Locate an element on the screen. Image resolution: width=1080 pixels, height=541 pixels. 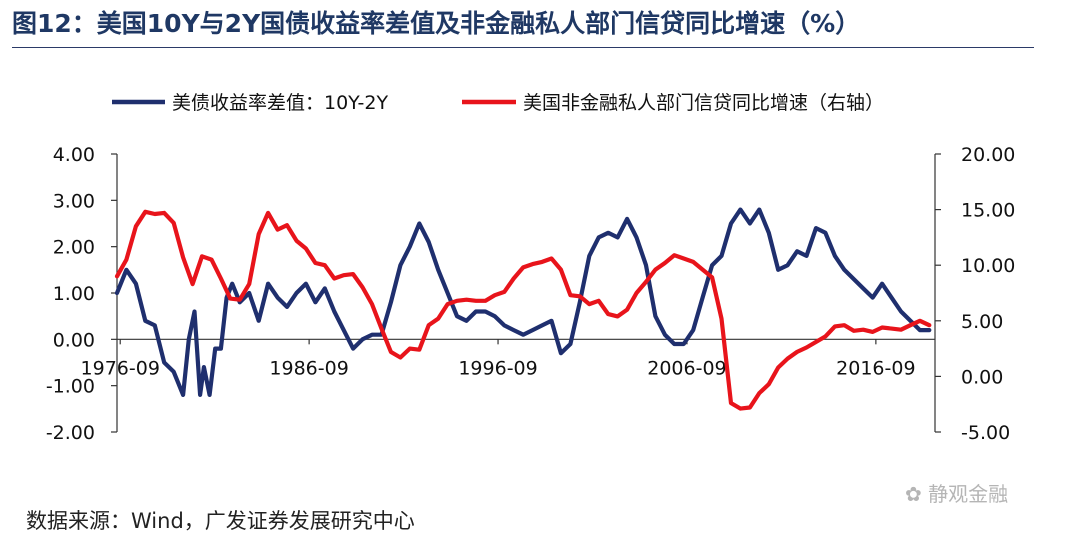
x-tick-label: 2006-09 is located at coordinates (686, 368).